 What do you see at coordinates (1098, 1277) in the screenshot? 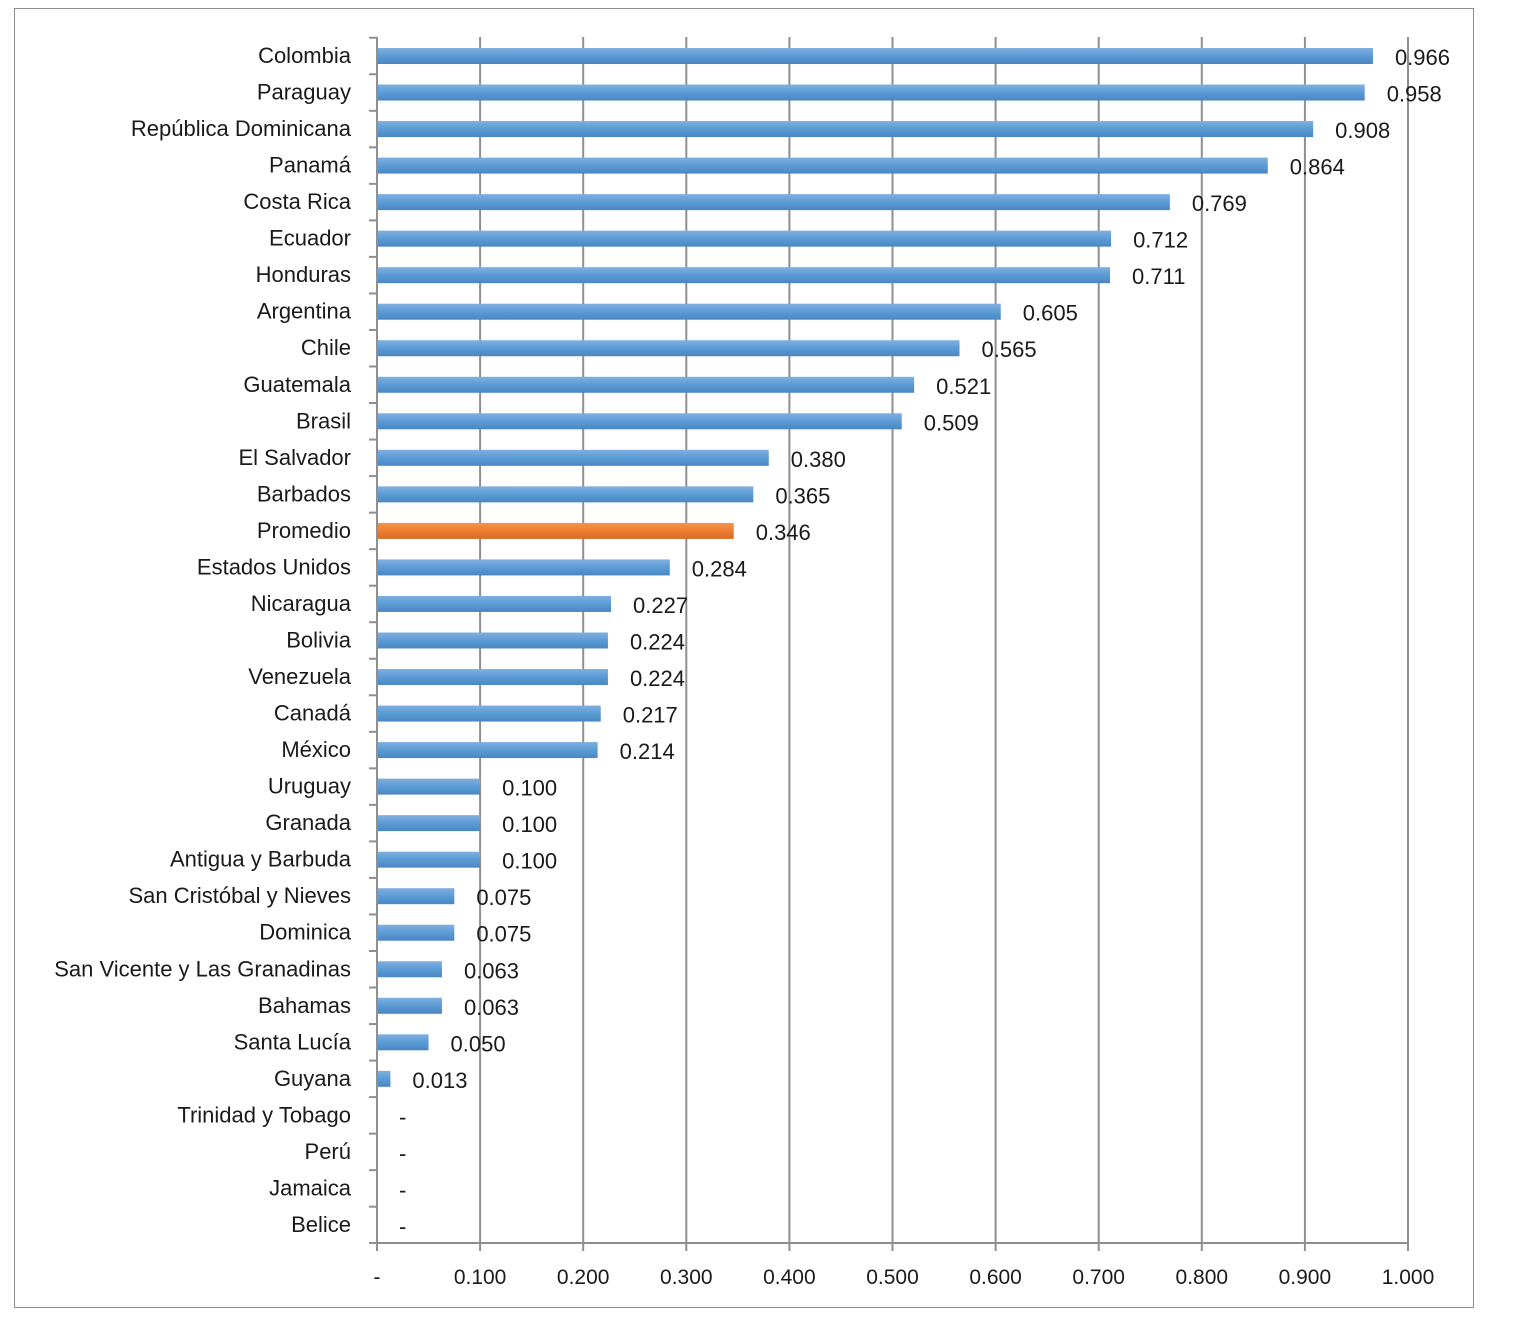
I see `x-tick-label: 0.700` at bounding box center [1098, 1277].